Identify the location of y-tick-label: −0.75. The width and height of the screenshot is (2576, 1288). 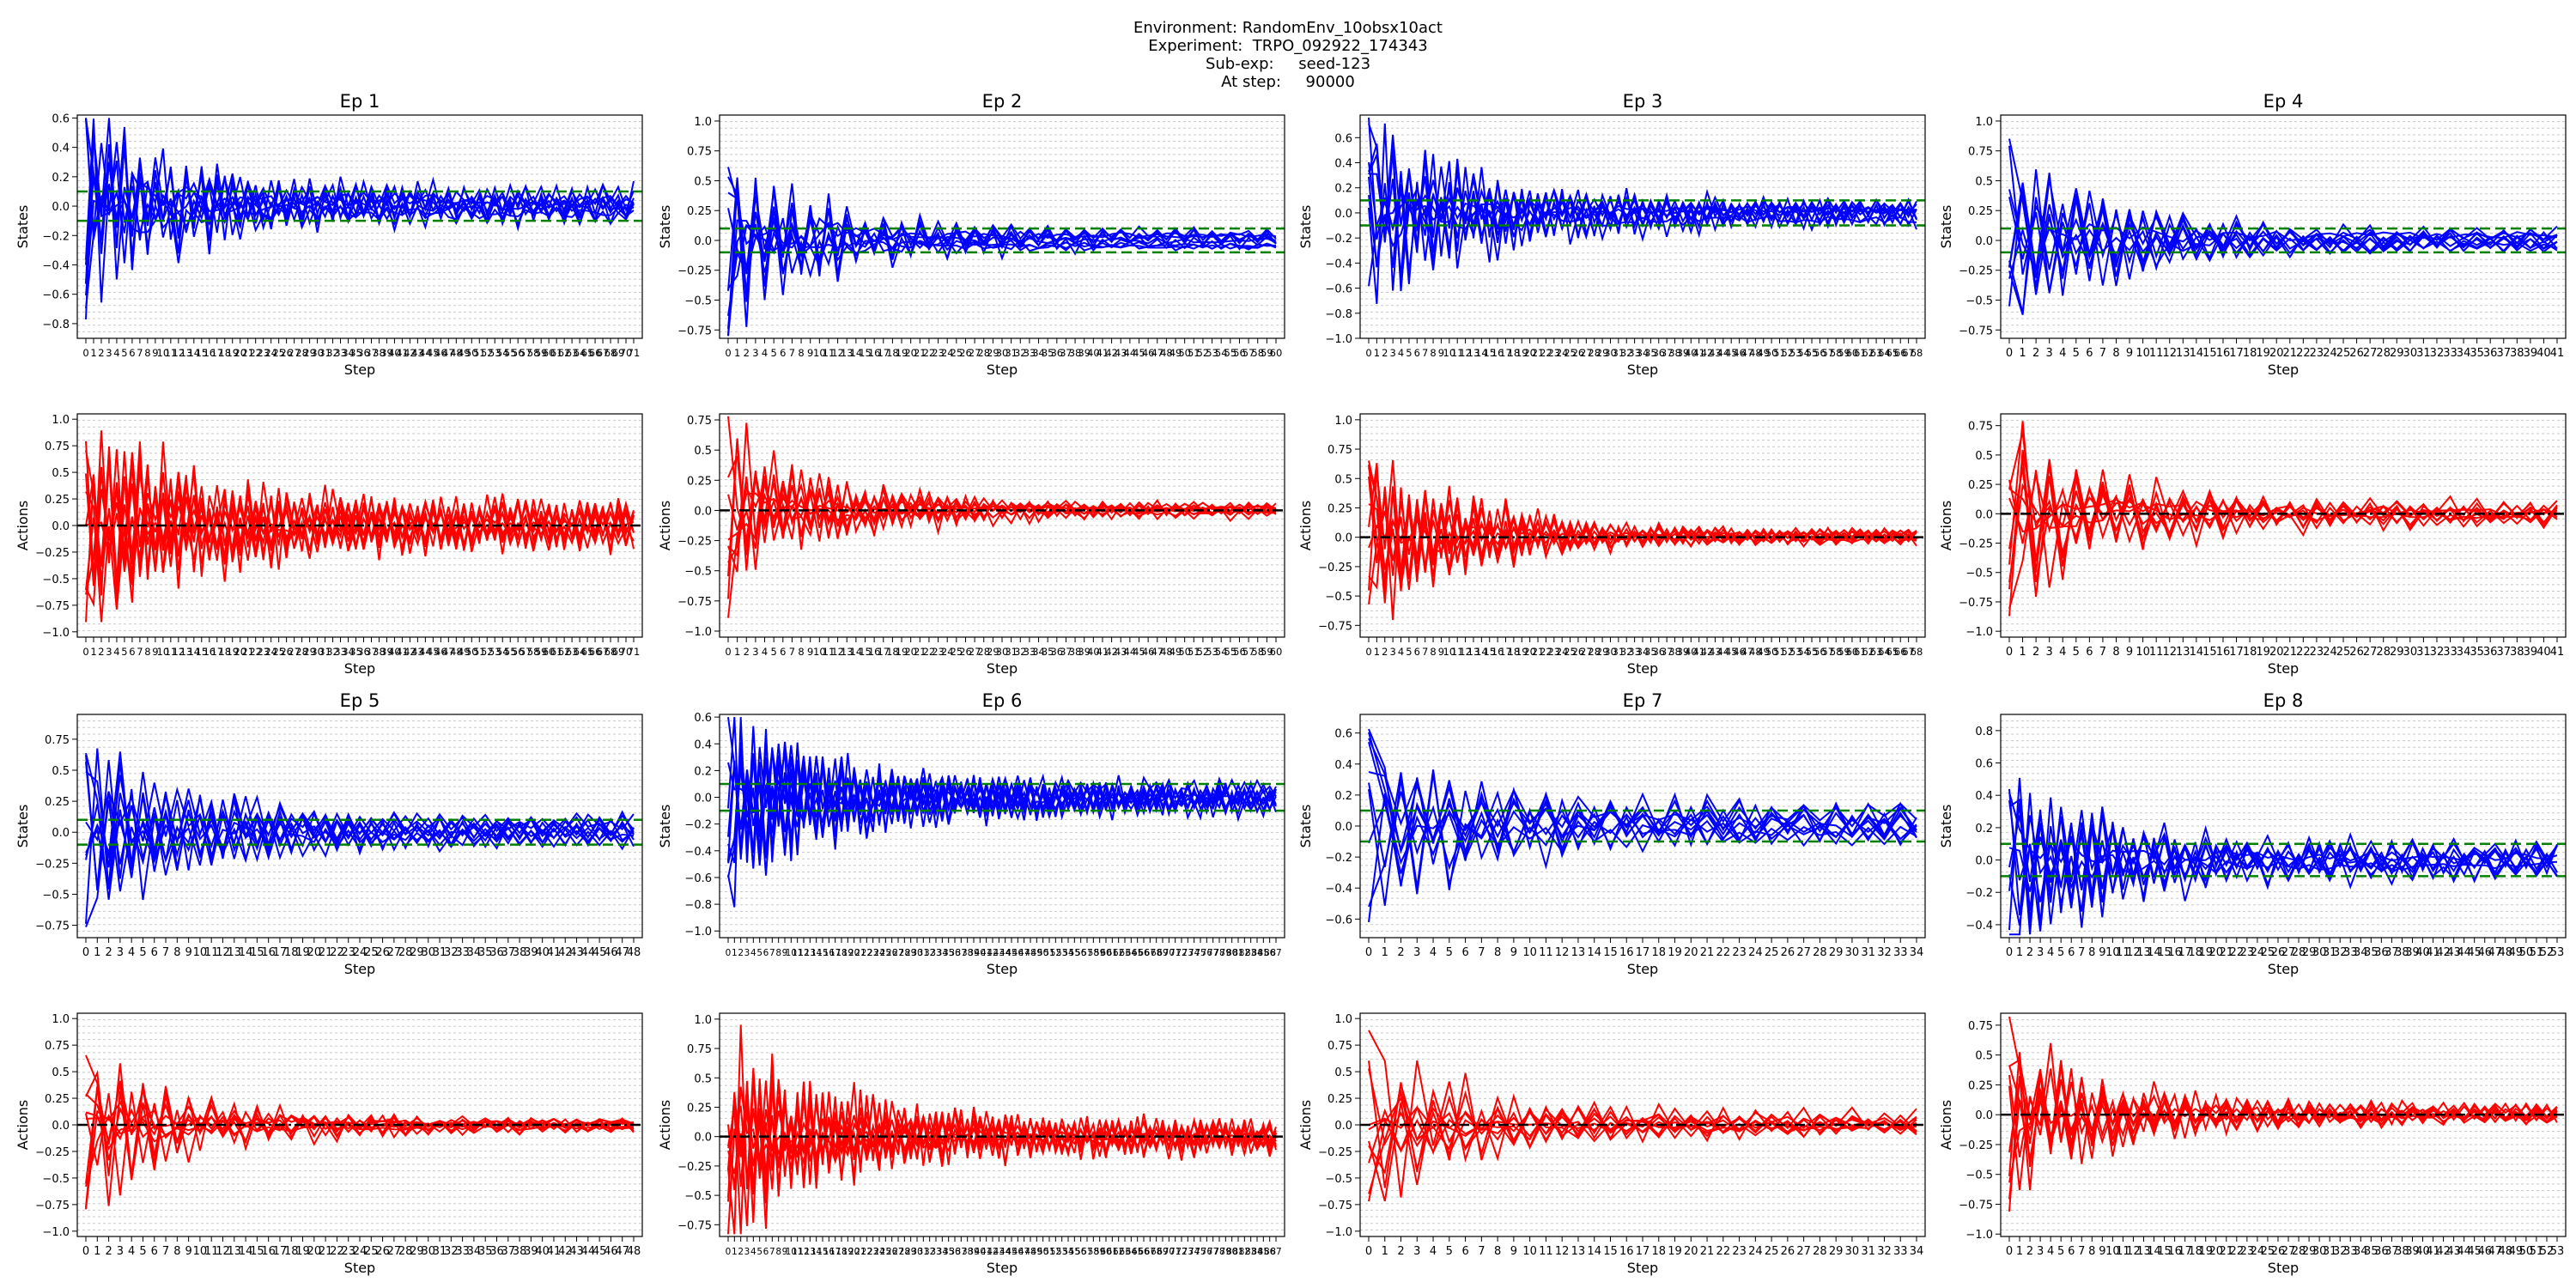
(695, 602).